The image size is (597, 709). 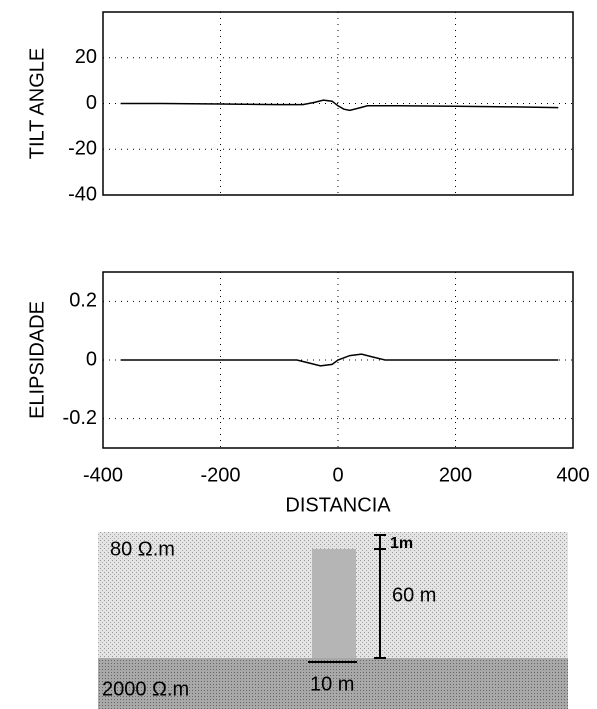 What do you see at coordinates (455, 475) in the screenshot?
I see `x-tick-label: 200` at bounding box center [455, 475].